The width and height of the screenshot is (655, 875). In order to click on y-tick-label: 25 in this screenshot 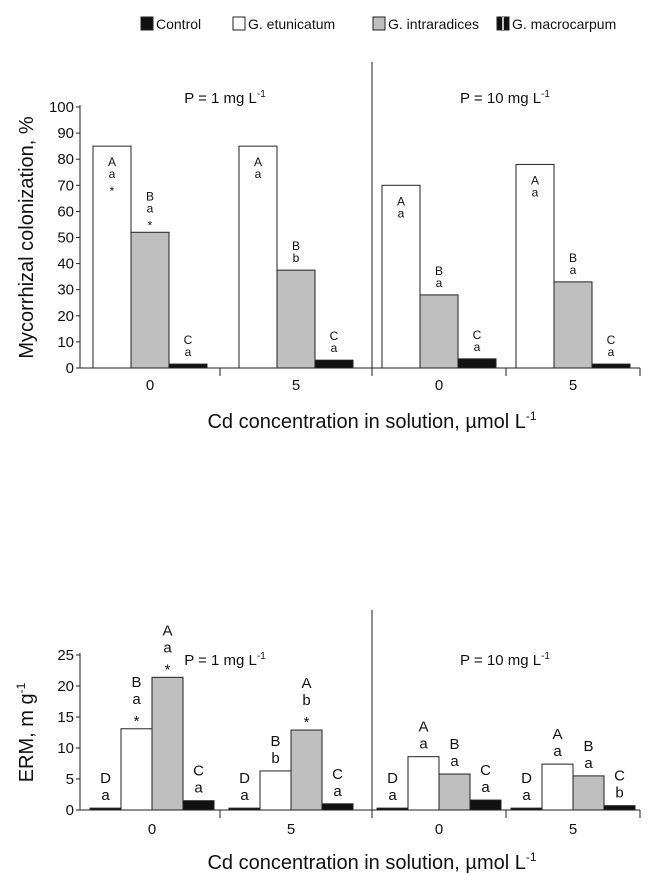, I will do `click(65, 655)`.